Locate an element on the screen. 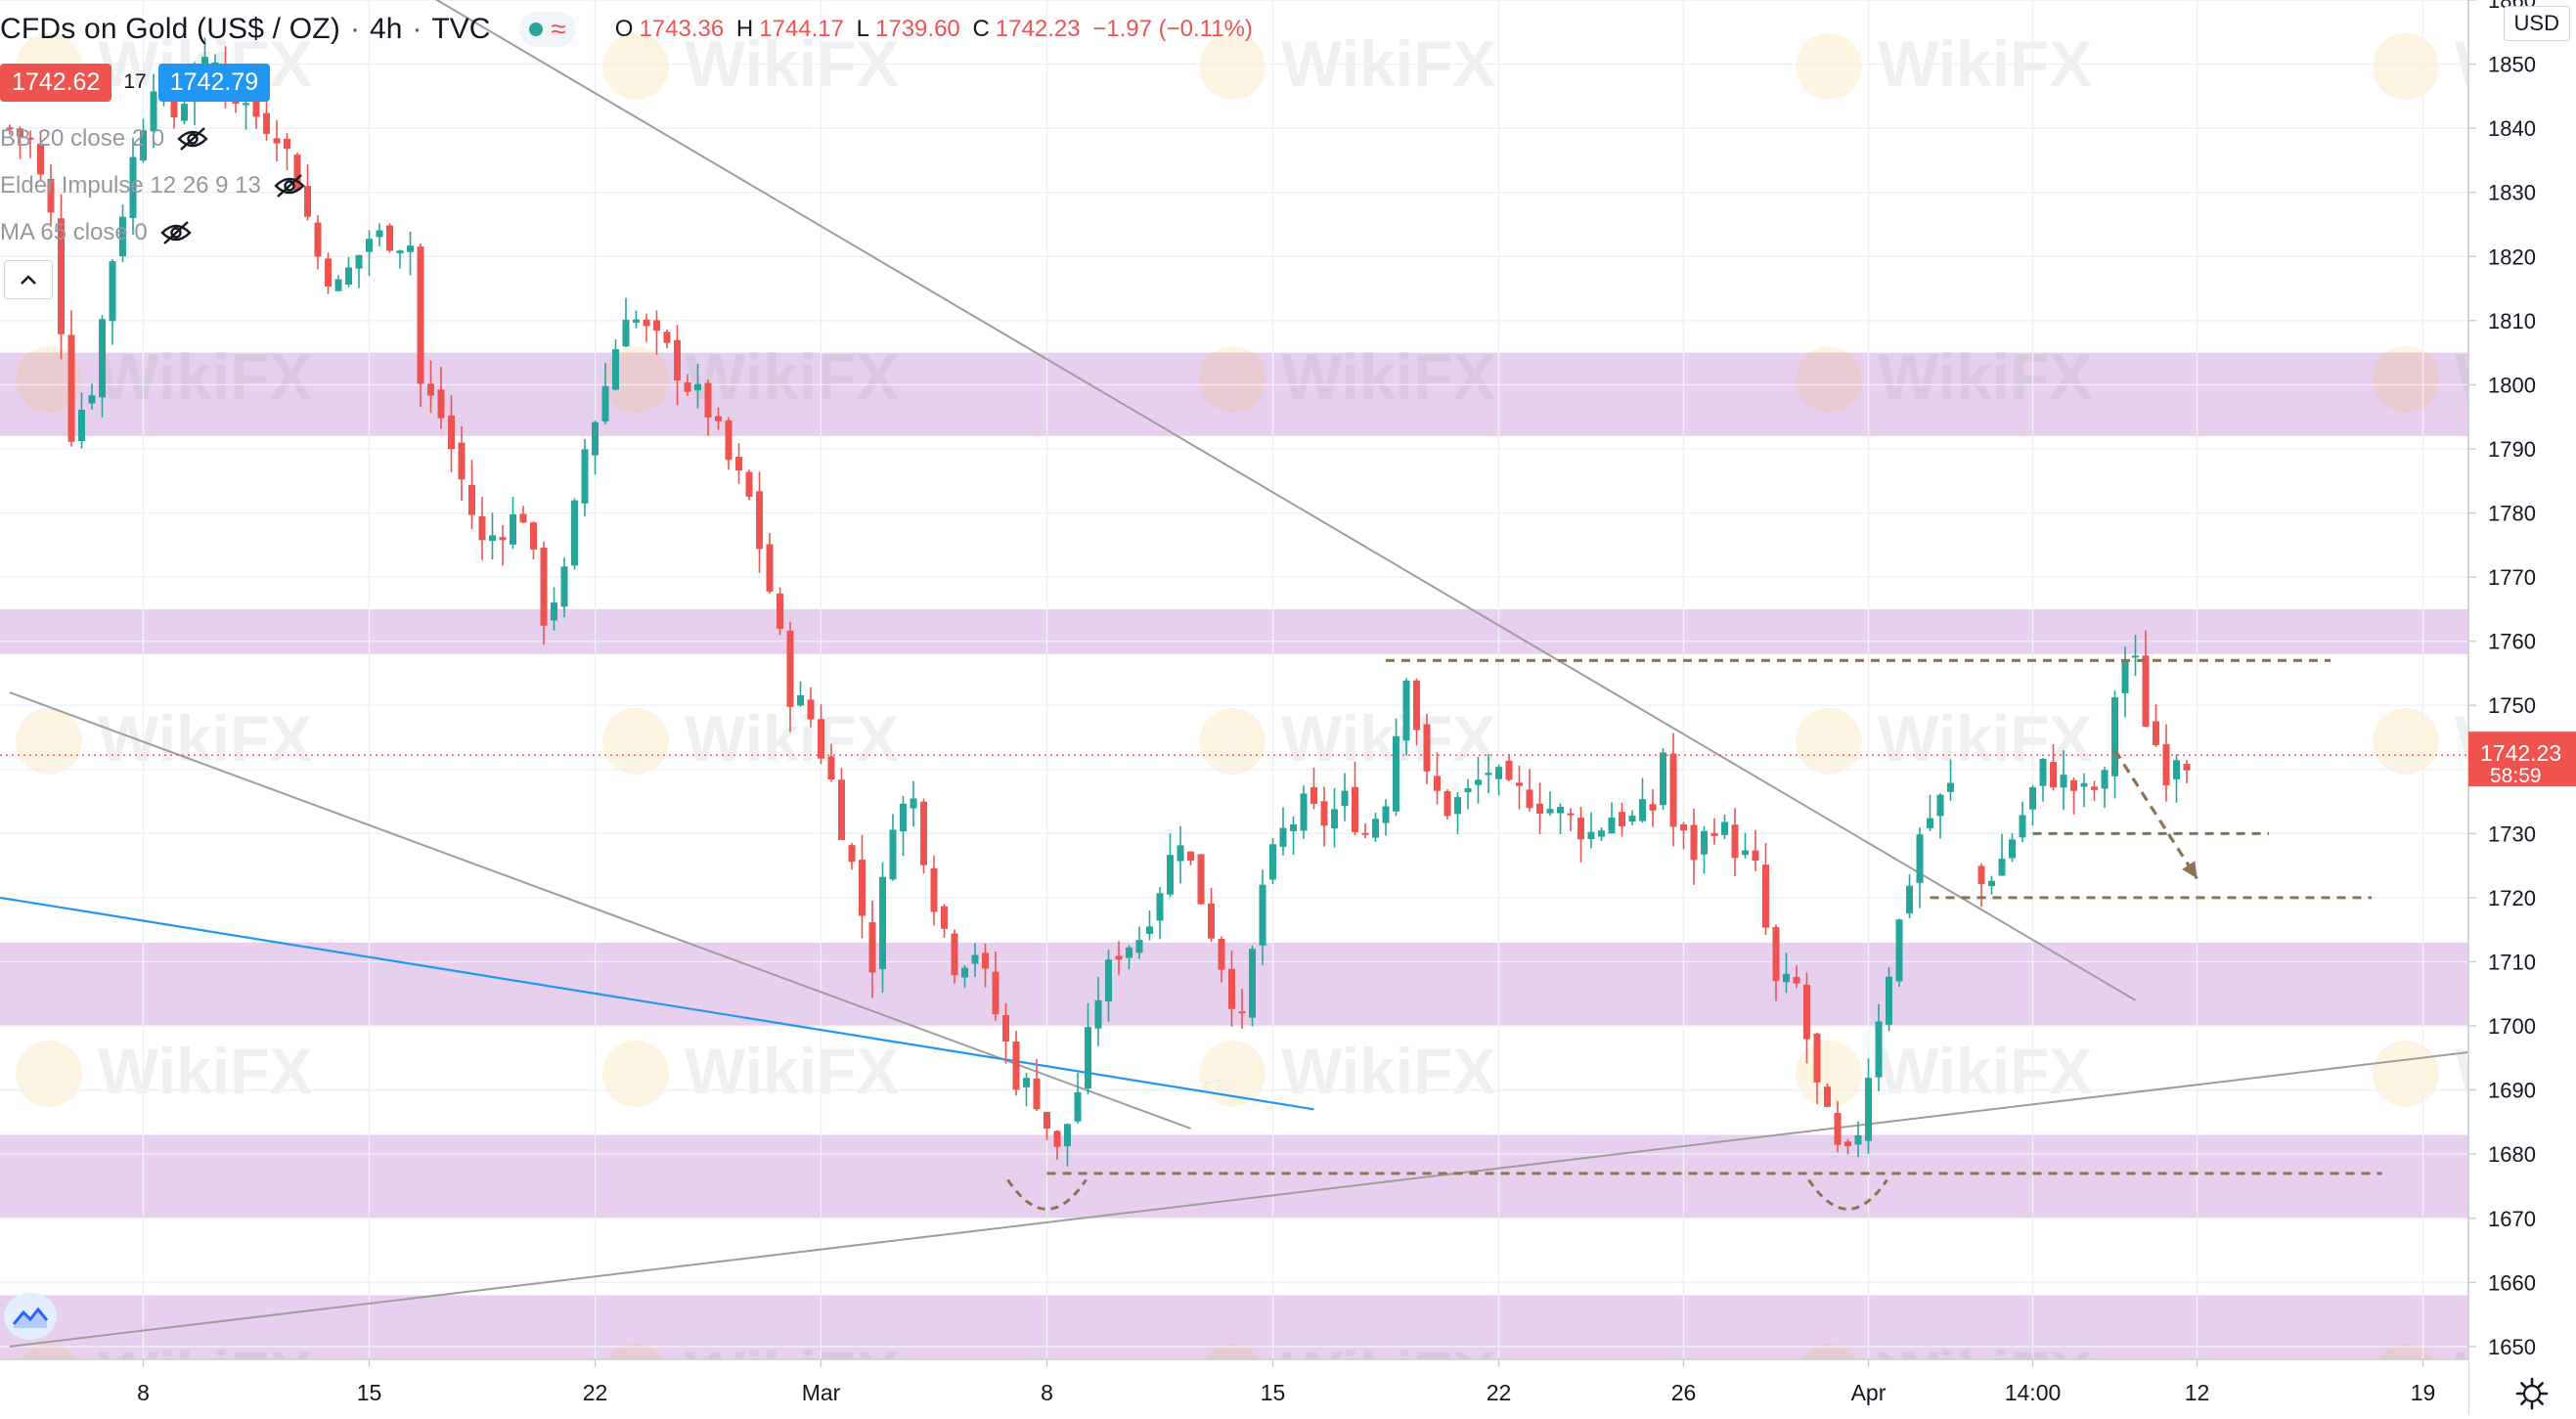  collapse-legend-button is located at coordinates (29, 279).